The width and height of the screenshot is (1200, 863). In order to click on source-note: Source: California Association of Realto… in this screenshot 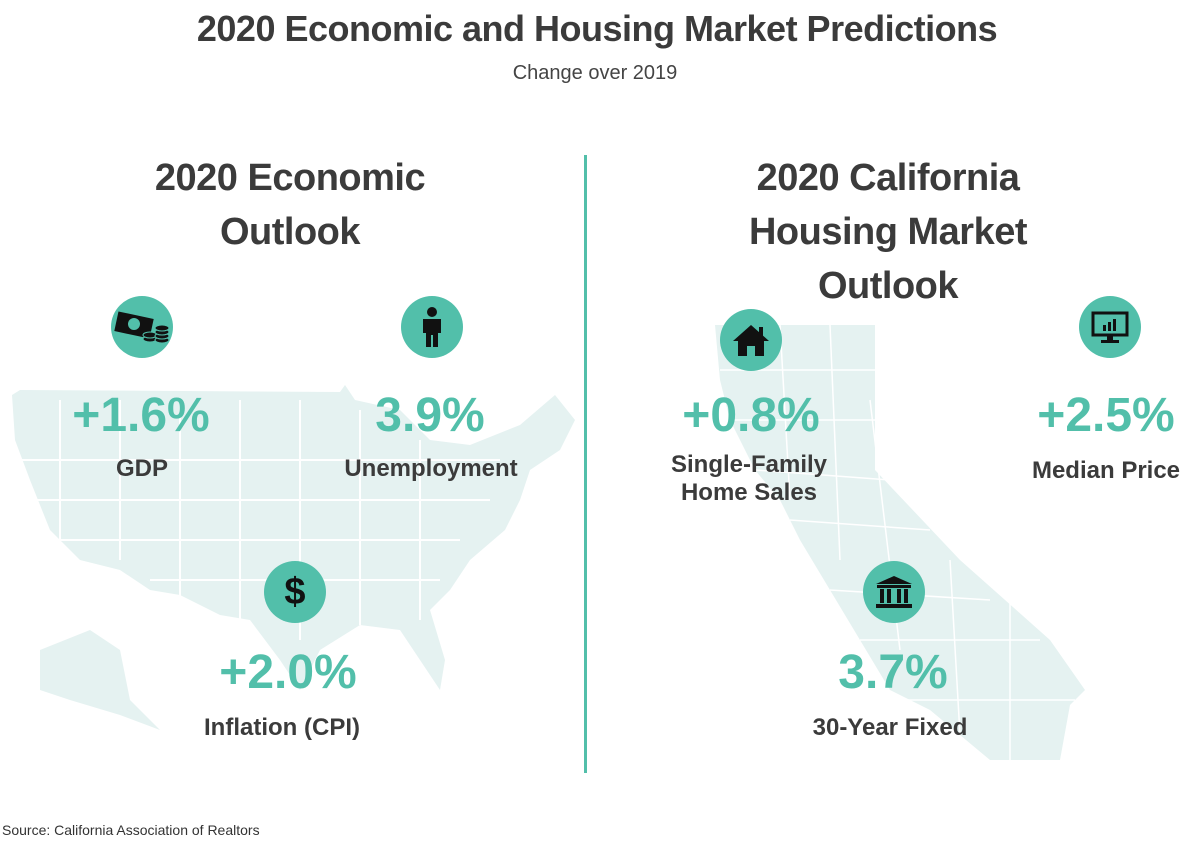, I will do `click(131, 830)`.